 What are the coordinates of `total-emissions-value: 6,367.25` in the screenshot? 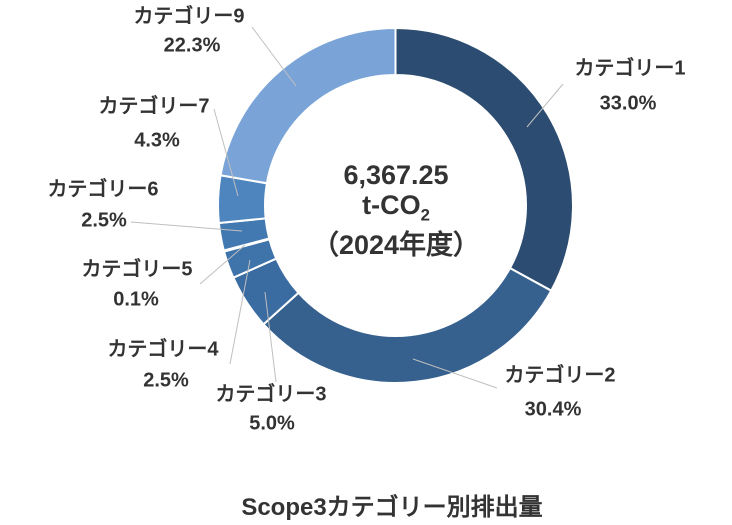 It's located at (396, 175).